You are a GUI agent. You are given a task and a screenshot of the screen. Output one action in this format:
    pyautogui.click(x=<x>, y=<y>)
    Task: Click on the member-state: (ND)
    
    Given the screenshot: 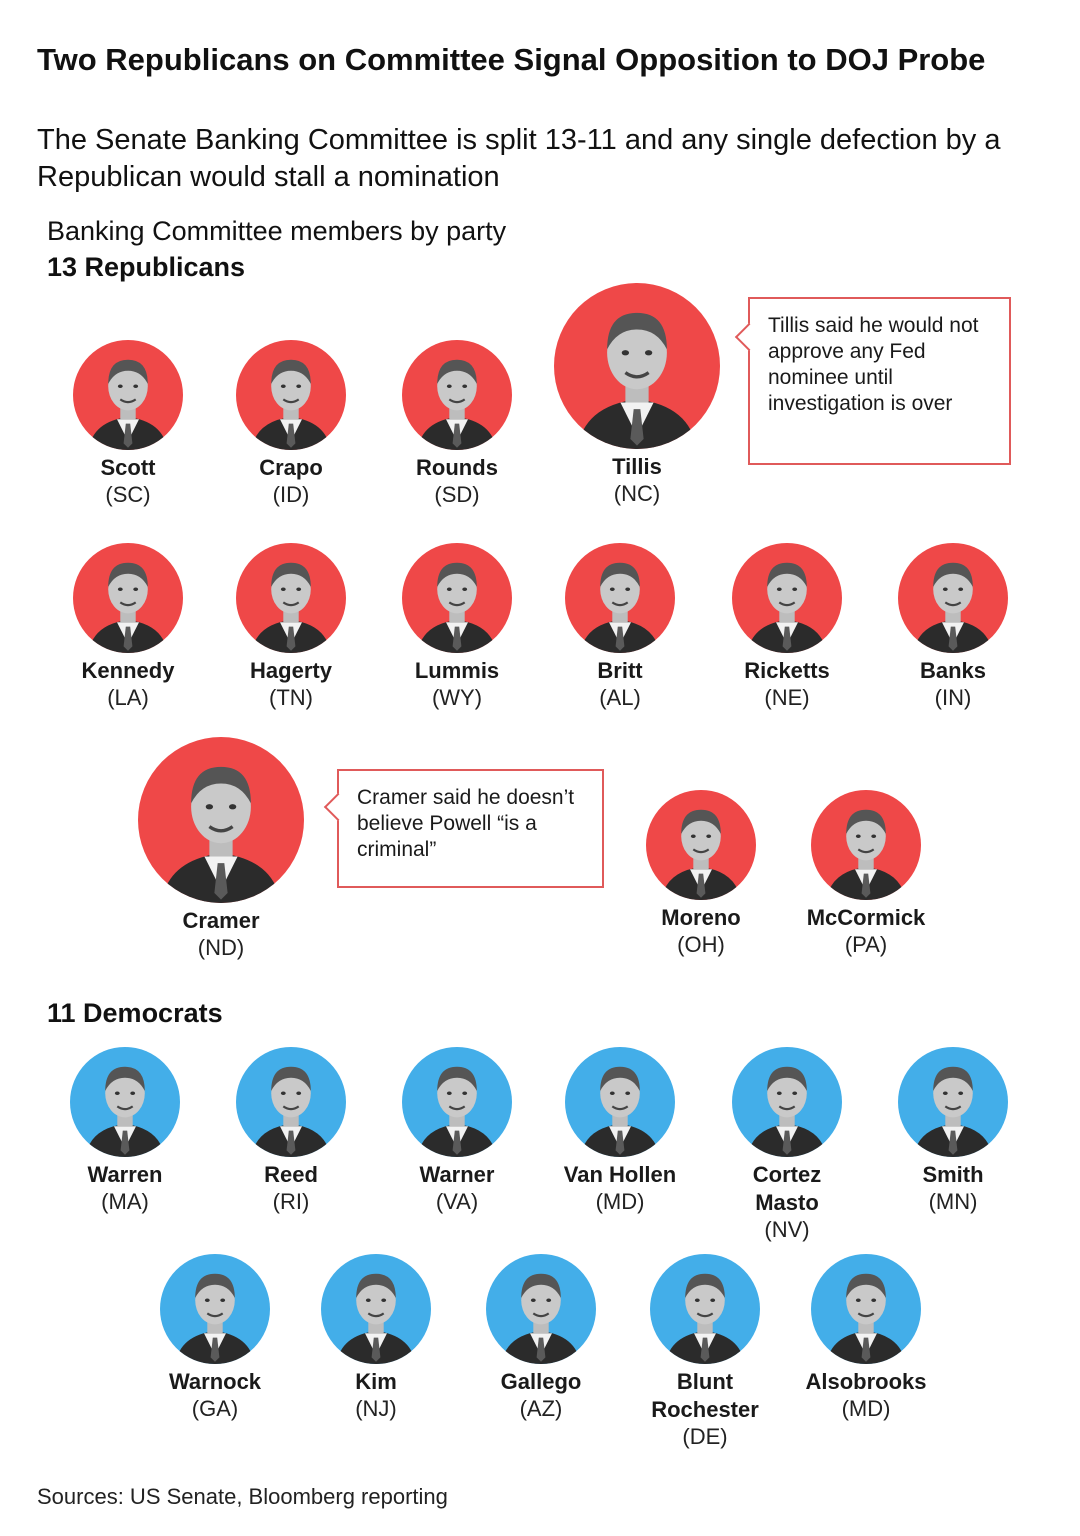 What is the action you would take?
    pyautogui.click(x=221, y=947)
    